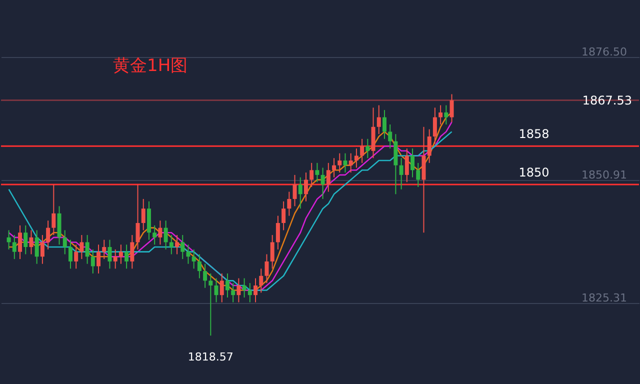 This screenshot has width=640, height=384. Describe the element at coordinates (607, 100) in the screenshot. I see `ref-line-label: 1867.53` at that location.